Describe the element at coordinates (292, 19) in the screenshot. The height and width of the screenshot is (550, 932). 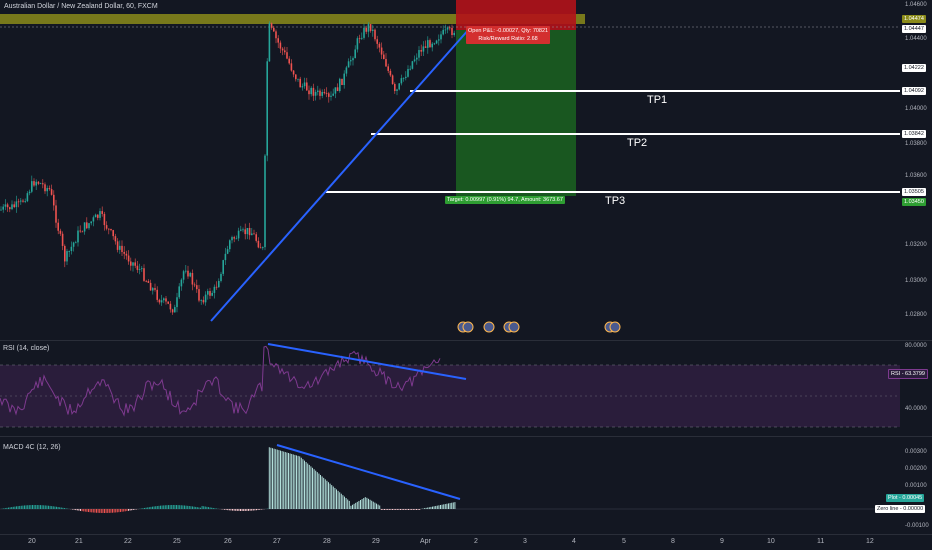
I see `resistance-zone` at that location.